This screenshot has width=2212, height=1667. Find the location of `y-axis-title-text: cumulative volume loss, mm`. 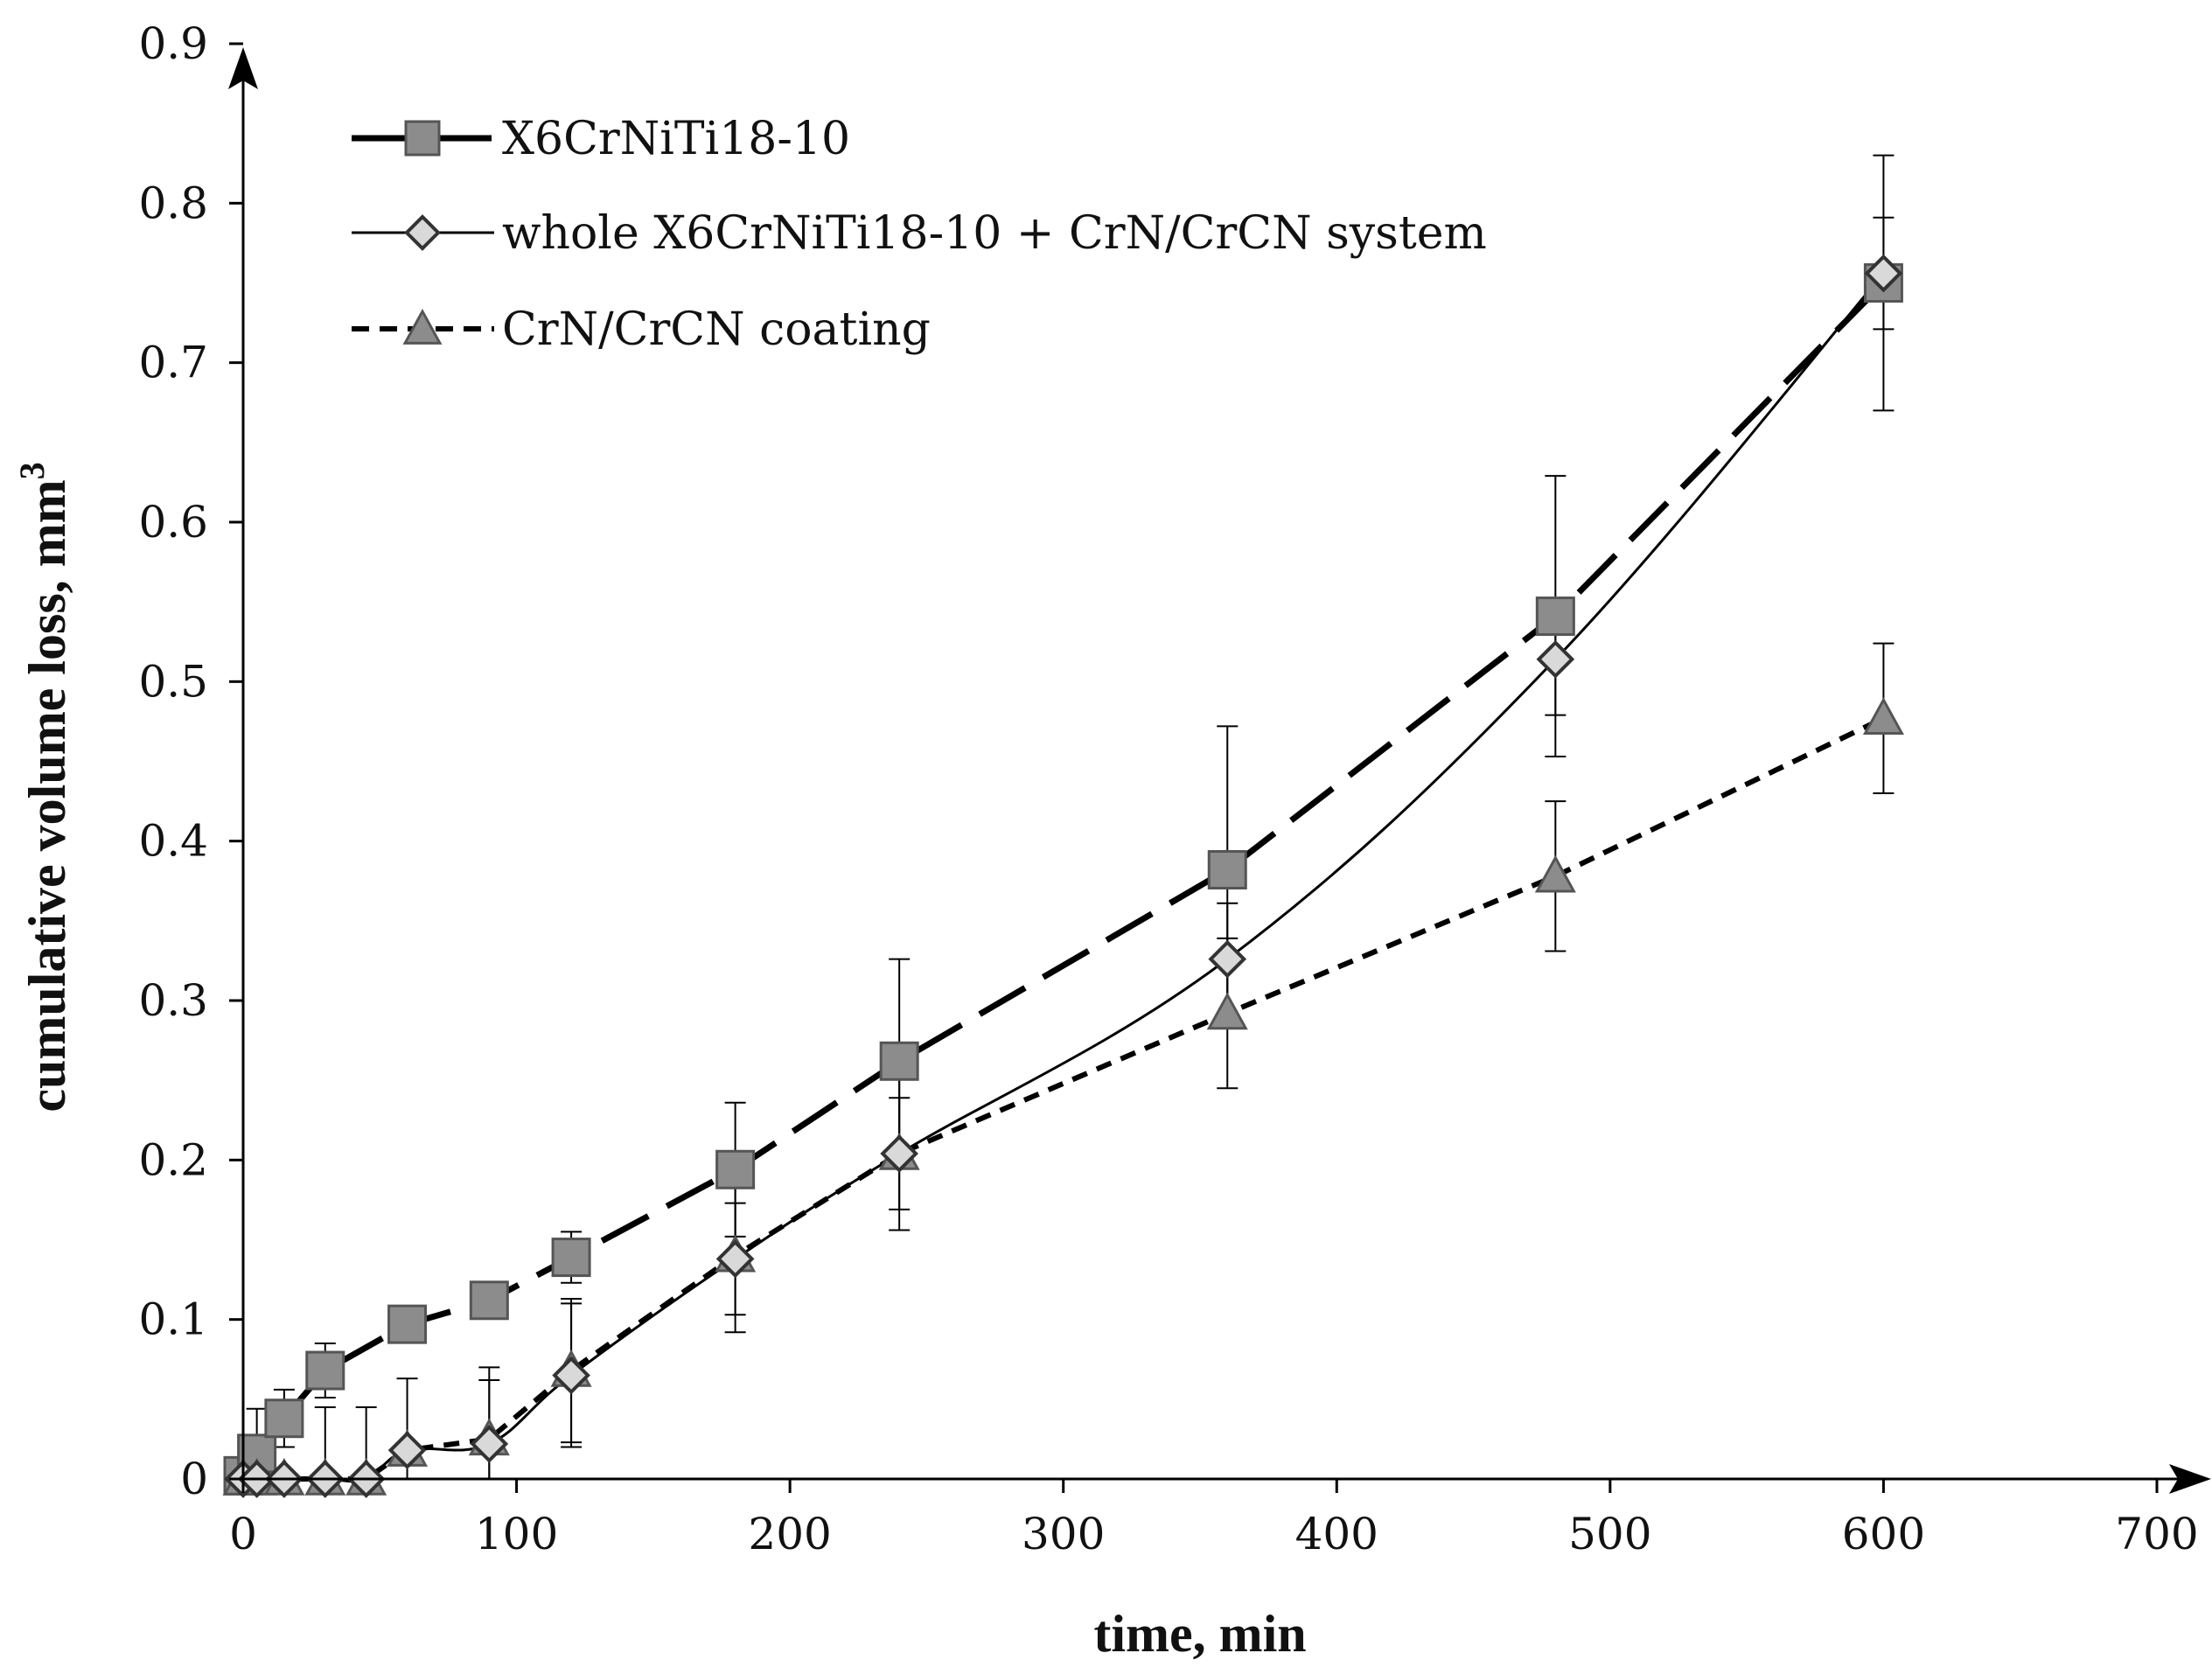

y-axis-title-text: cumulative volume loss, mm is located at coordinates (47, 795).